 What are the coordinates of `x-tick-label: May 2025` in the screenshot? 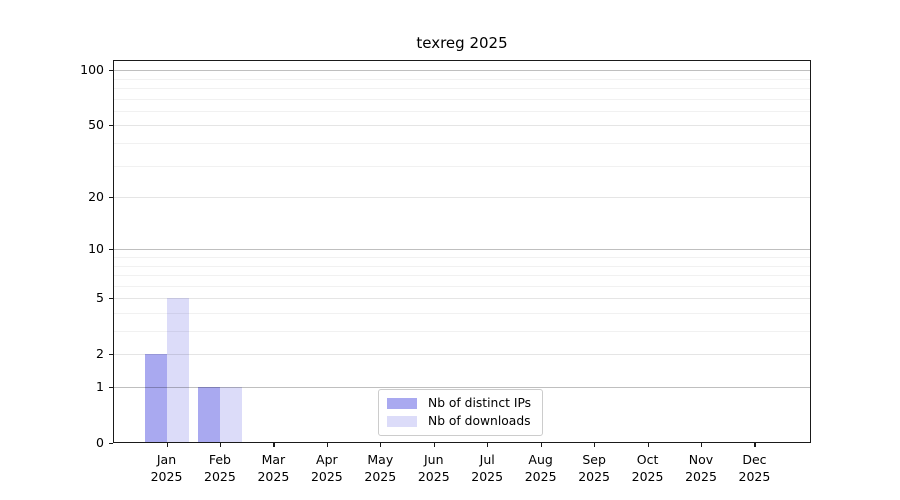 It's located at (380, 468).